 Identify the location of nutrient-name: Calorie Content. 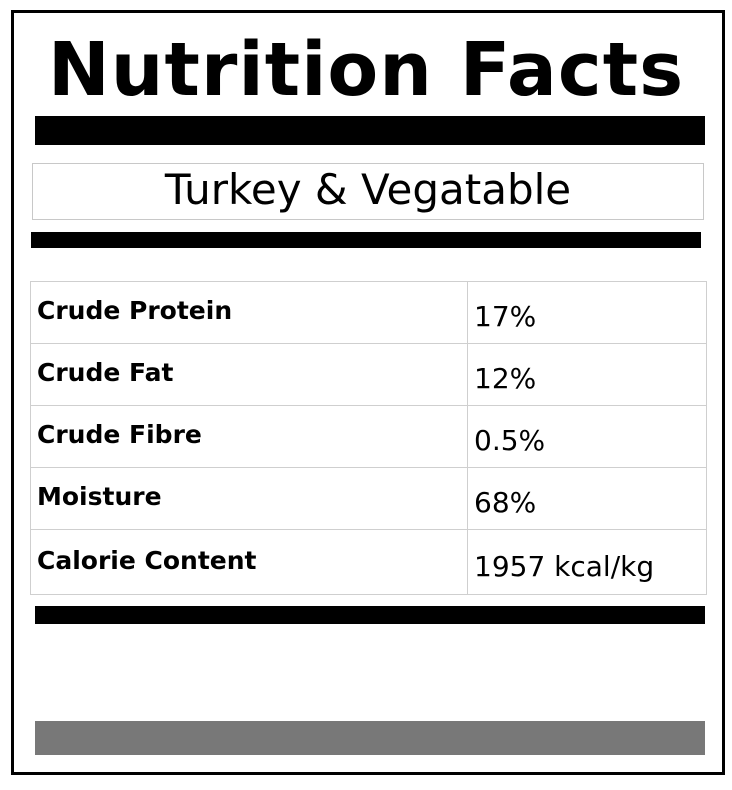
(249, 562).